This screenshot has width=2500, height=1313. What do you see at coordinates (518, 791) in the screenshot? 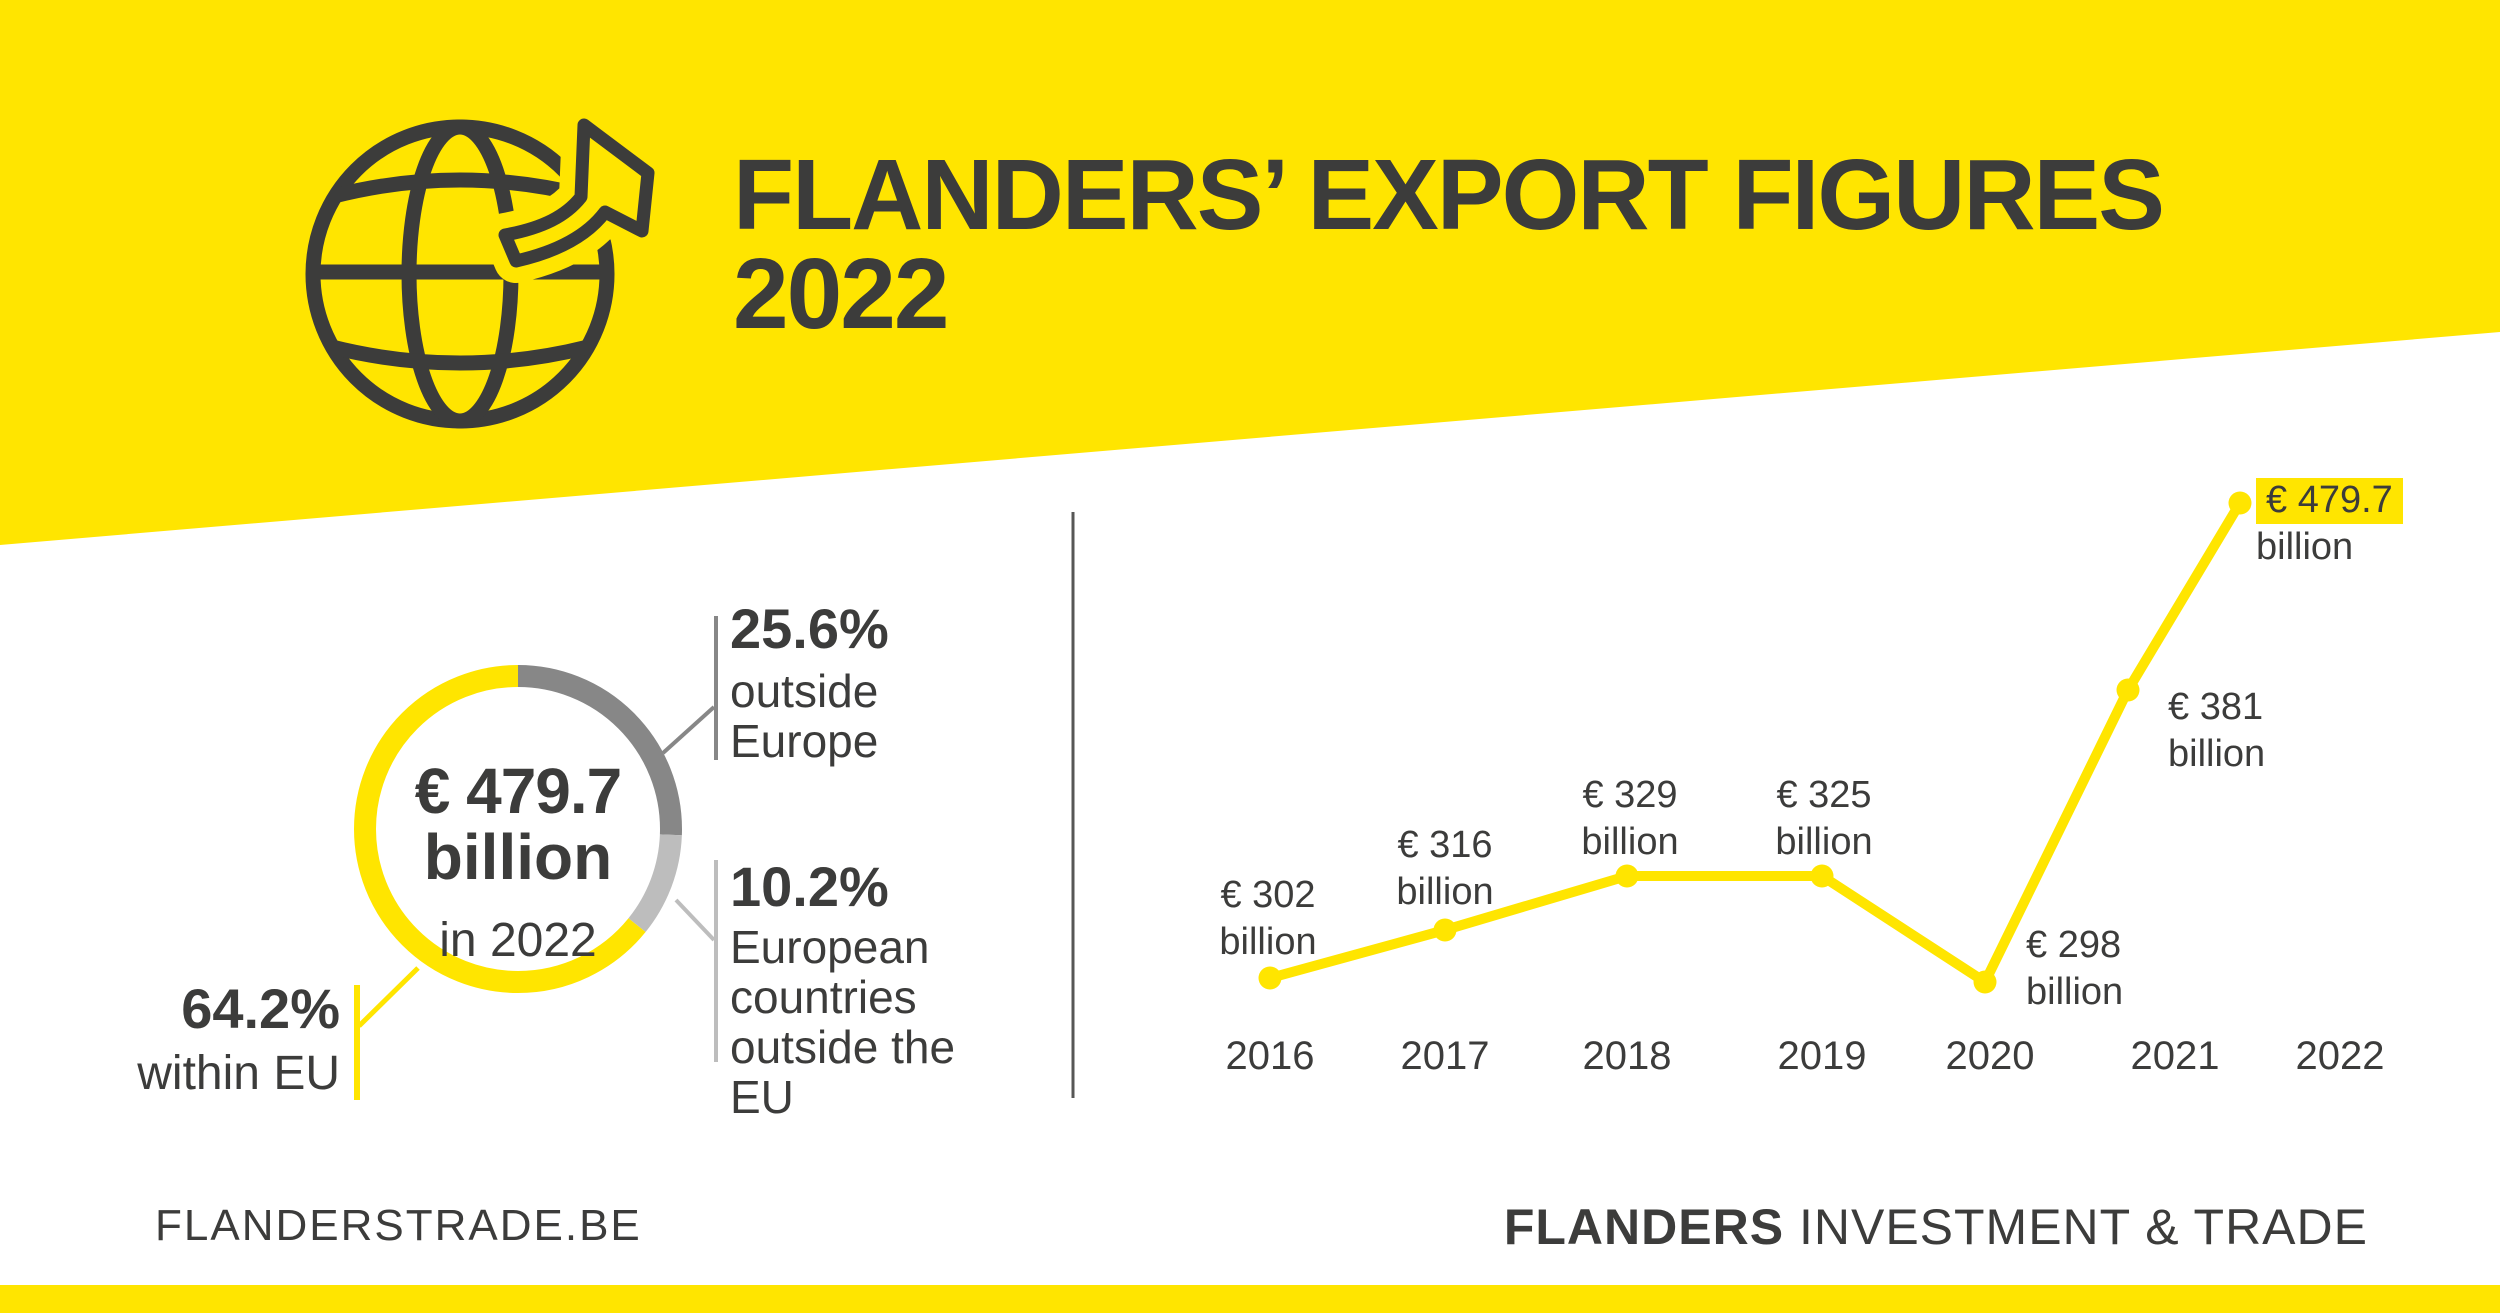
I see `donut-total-value: € 479.7` at bounding box center [518, 791].